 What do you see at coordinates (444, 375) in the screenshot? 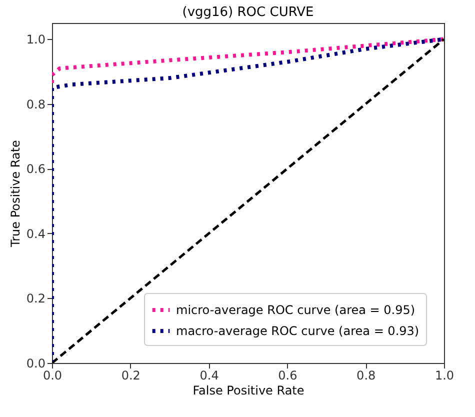
I see `x-tick-label: 1.0` at bounding box center [444, 375].